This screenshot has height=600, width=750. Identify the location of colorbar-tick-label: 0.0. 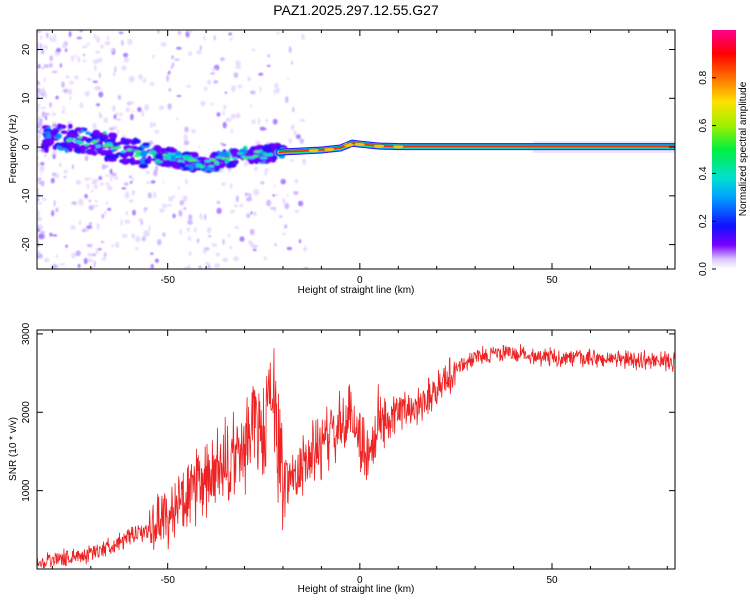
(703, 269).